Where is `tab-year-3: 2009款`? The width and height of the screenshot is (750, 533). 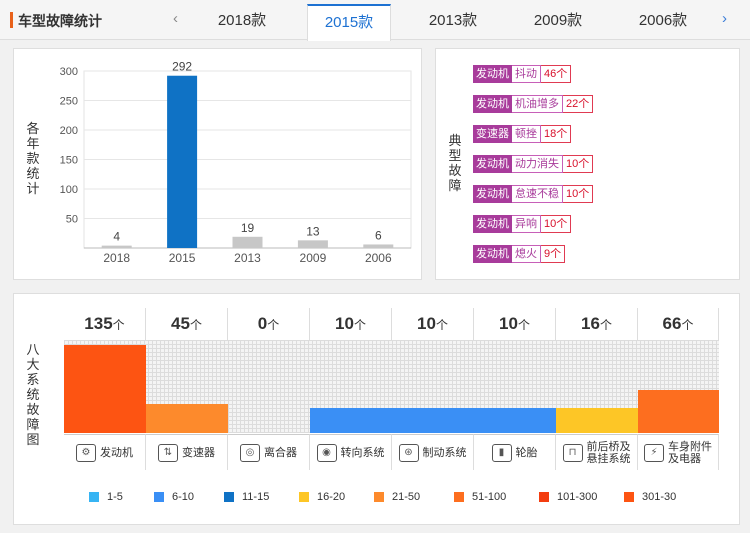
tab-year-3: 2009款 is located at coordinates (558, 20).